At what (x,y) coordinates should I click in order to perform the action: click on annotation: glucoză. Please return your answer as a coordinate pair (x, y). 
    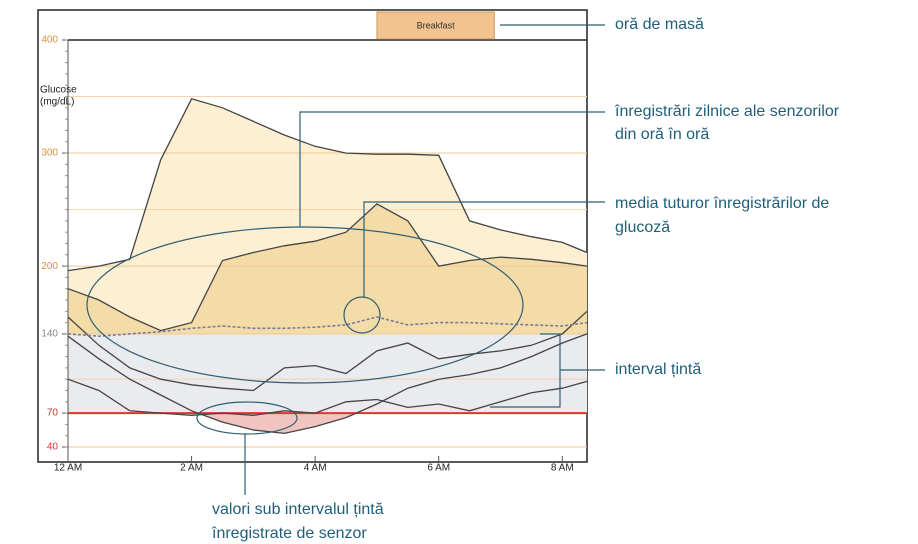
    Looking at the image, I should click on (642, 227).